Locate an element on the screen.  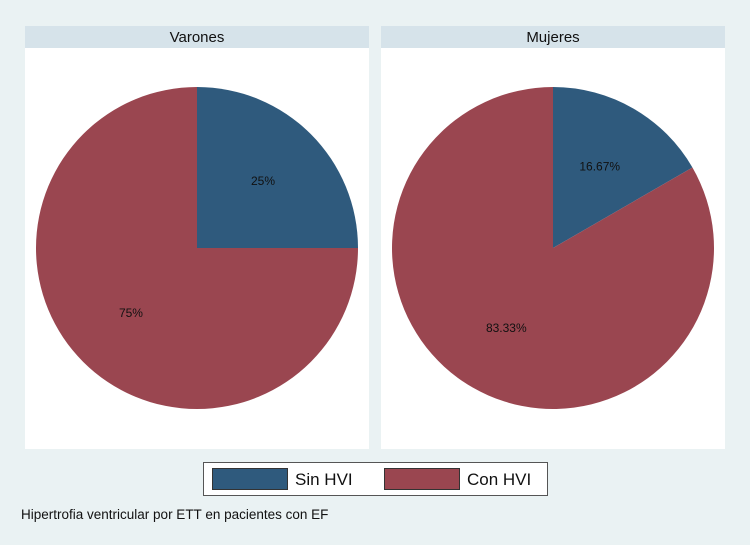
pie-label-con-hvi: 83.33% is located at coordinates (506, 328).